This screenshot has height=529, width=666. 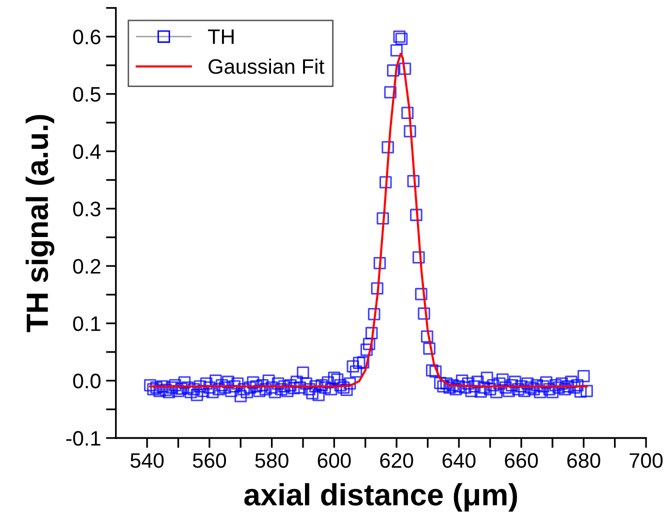 What do you see at coordinates (521, 460) in the screenshot?
I see `x-tick-label: 660` at bounding box center [521, 460].